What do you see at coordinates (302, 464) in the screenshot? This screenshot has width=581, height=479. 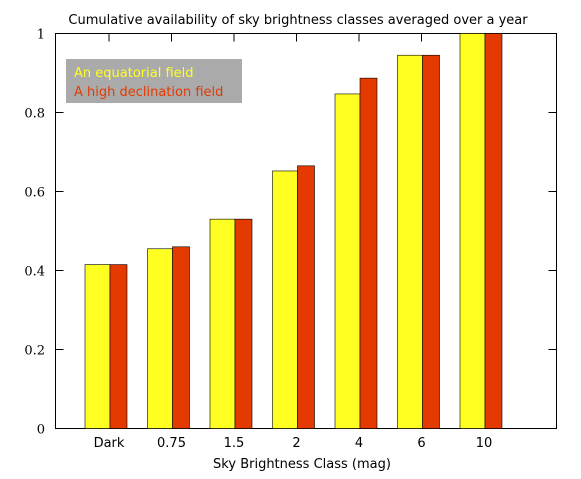 I see `x-axis-label: Sky Brightness Class (mag)` at bounding box center [302, 464].